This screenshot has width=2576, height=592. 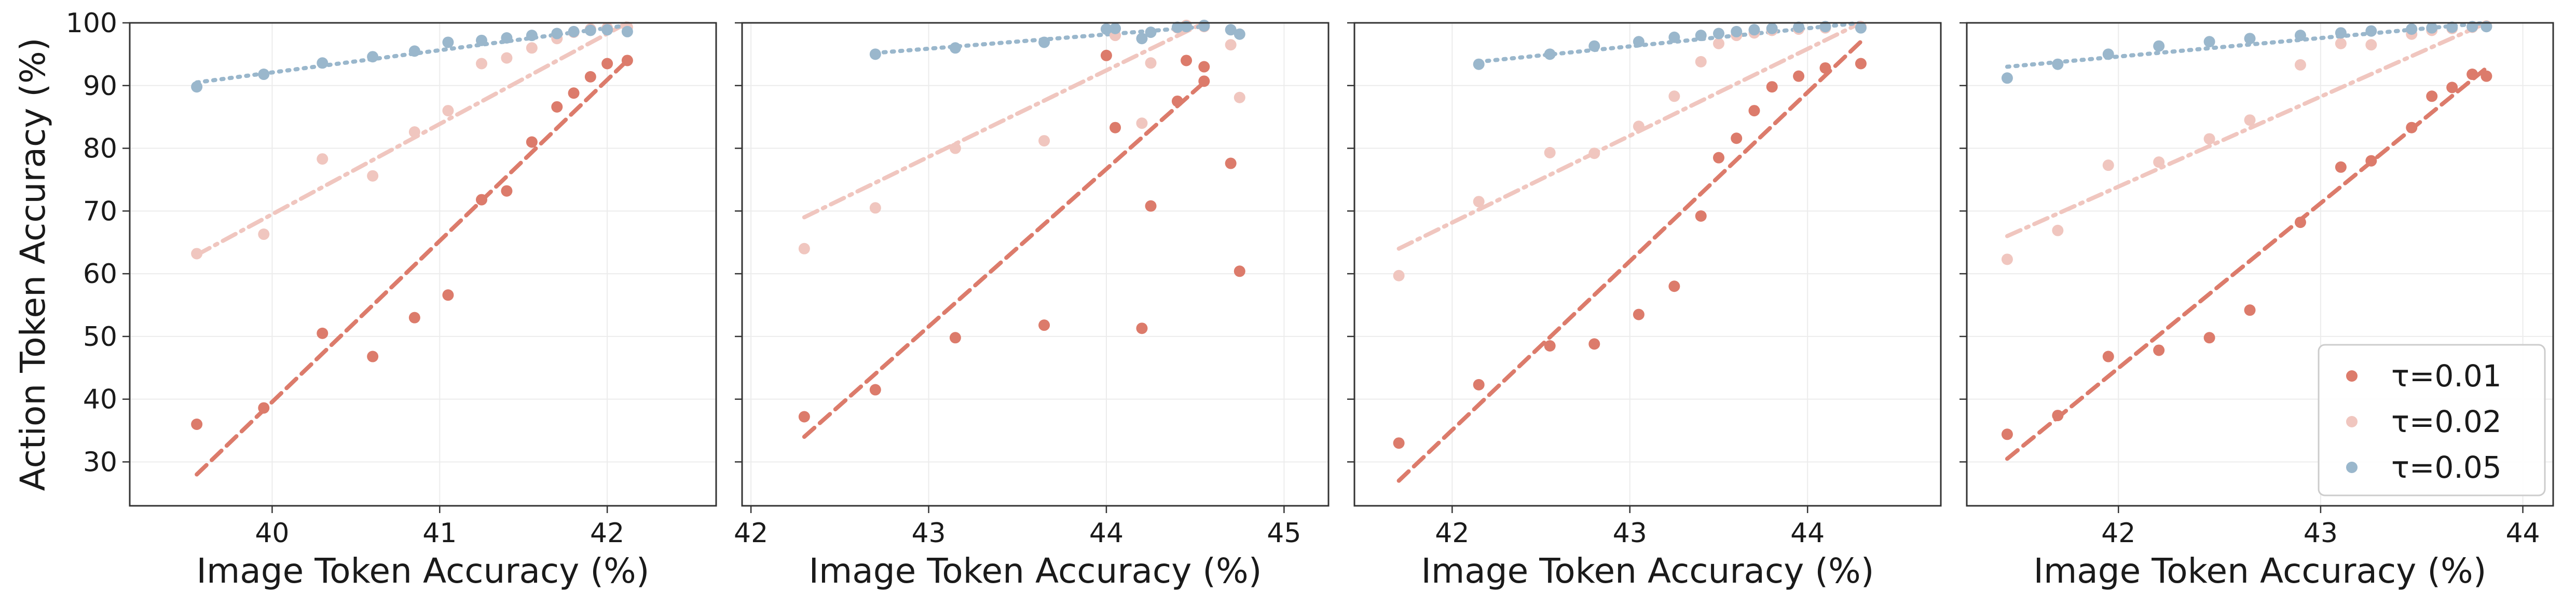 I want to click on legend-label: τ=0.02, so click(x=2446, y=421).